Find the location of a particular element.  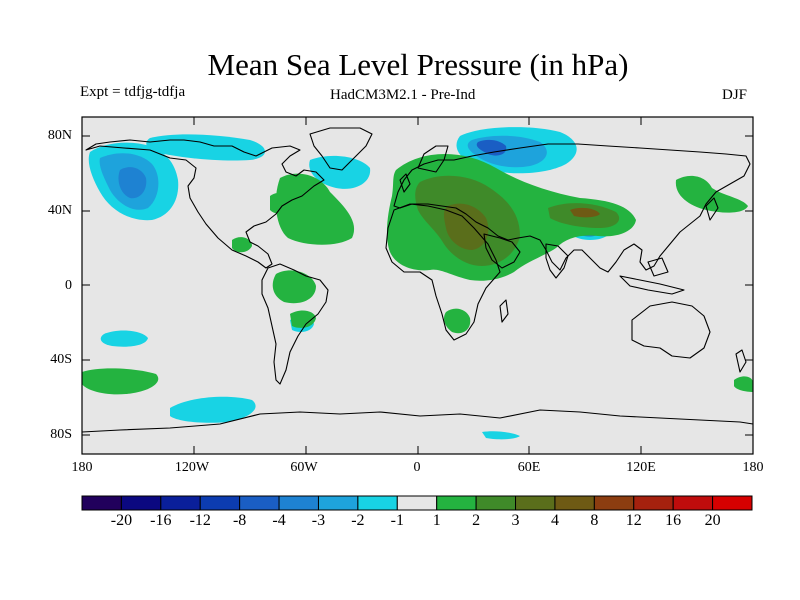

colorbar-label: -2 is located at coordinates (358, 520).